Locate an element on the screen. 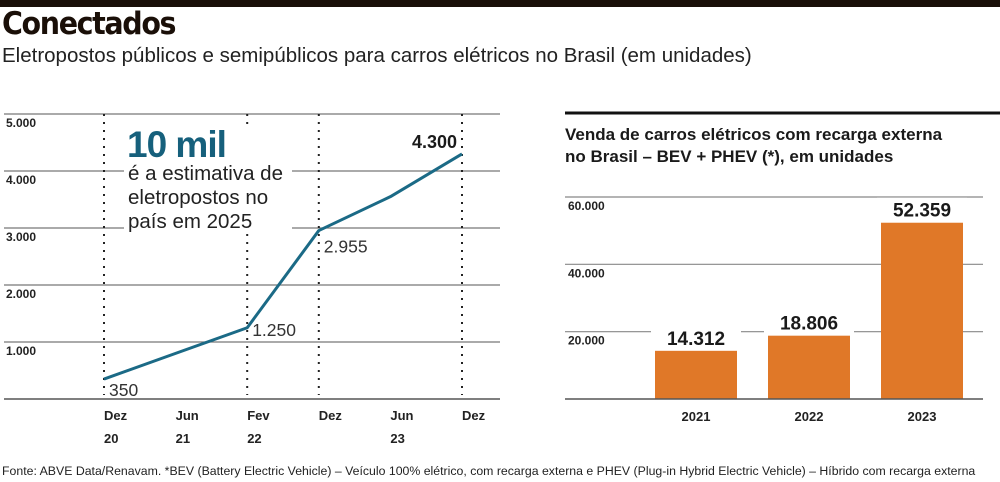  bar-value-label: 18.806 is located at coordinates (809, 324).